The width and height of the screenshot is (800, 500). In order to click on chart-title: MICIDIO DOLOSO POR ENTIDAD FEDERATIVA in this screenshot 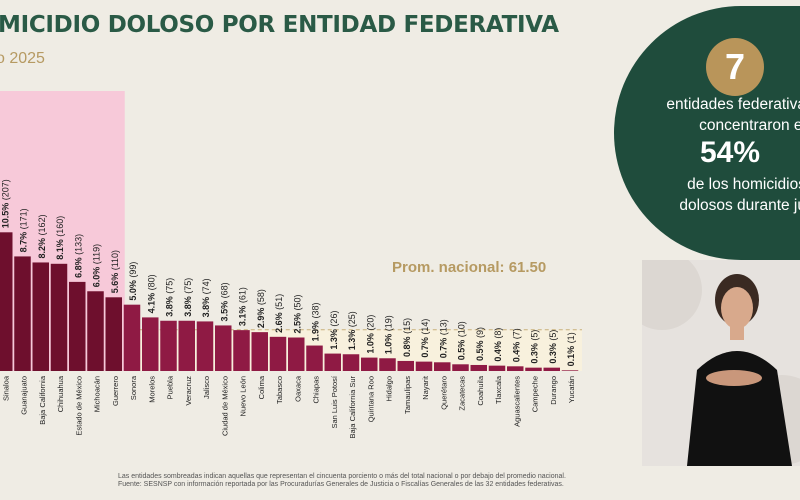, I will do `click(279, 25)`.